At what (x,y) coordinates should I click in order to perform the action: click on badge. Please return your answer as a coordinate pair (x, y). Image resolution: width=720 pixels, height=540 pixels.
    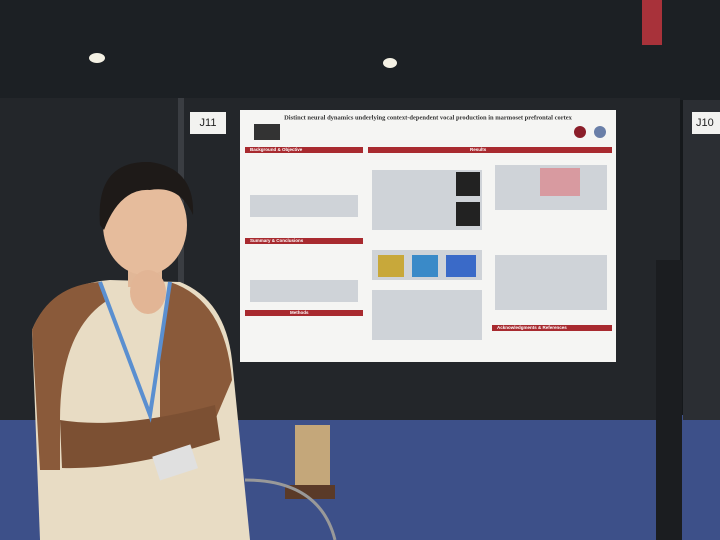
    Looking at the image, I should click on (175, 462).